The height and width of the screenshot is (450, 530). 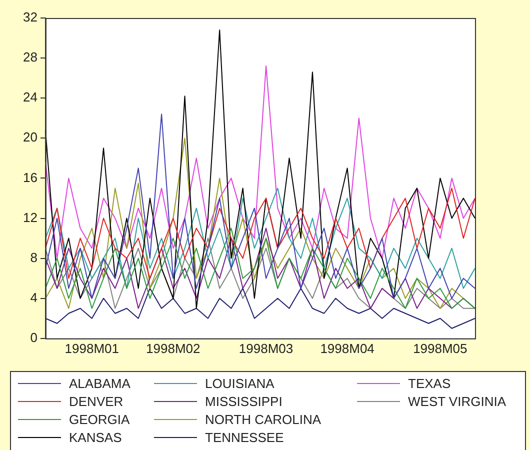 I want to click on x-tick-label: 1998M03, so click(x=266, y=348).